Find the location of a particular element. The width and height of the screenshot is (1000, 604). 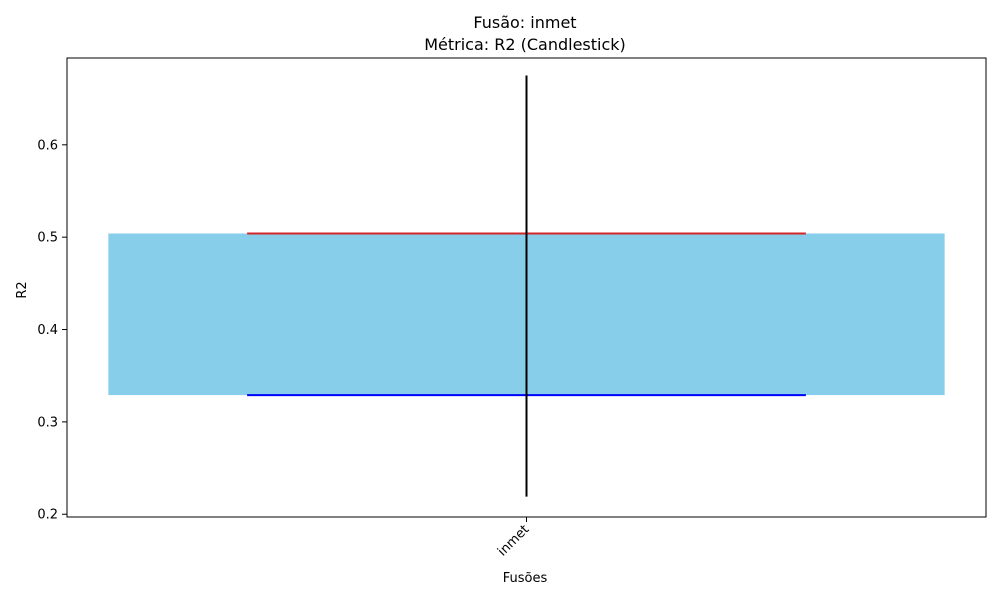

y-axis-label: R2 is located at coordinates (22, 289).